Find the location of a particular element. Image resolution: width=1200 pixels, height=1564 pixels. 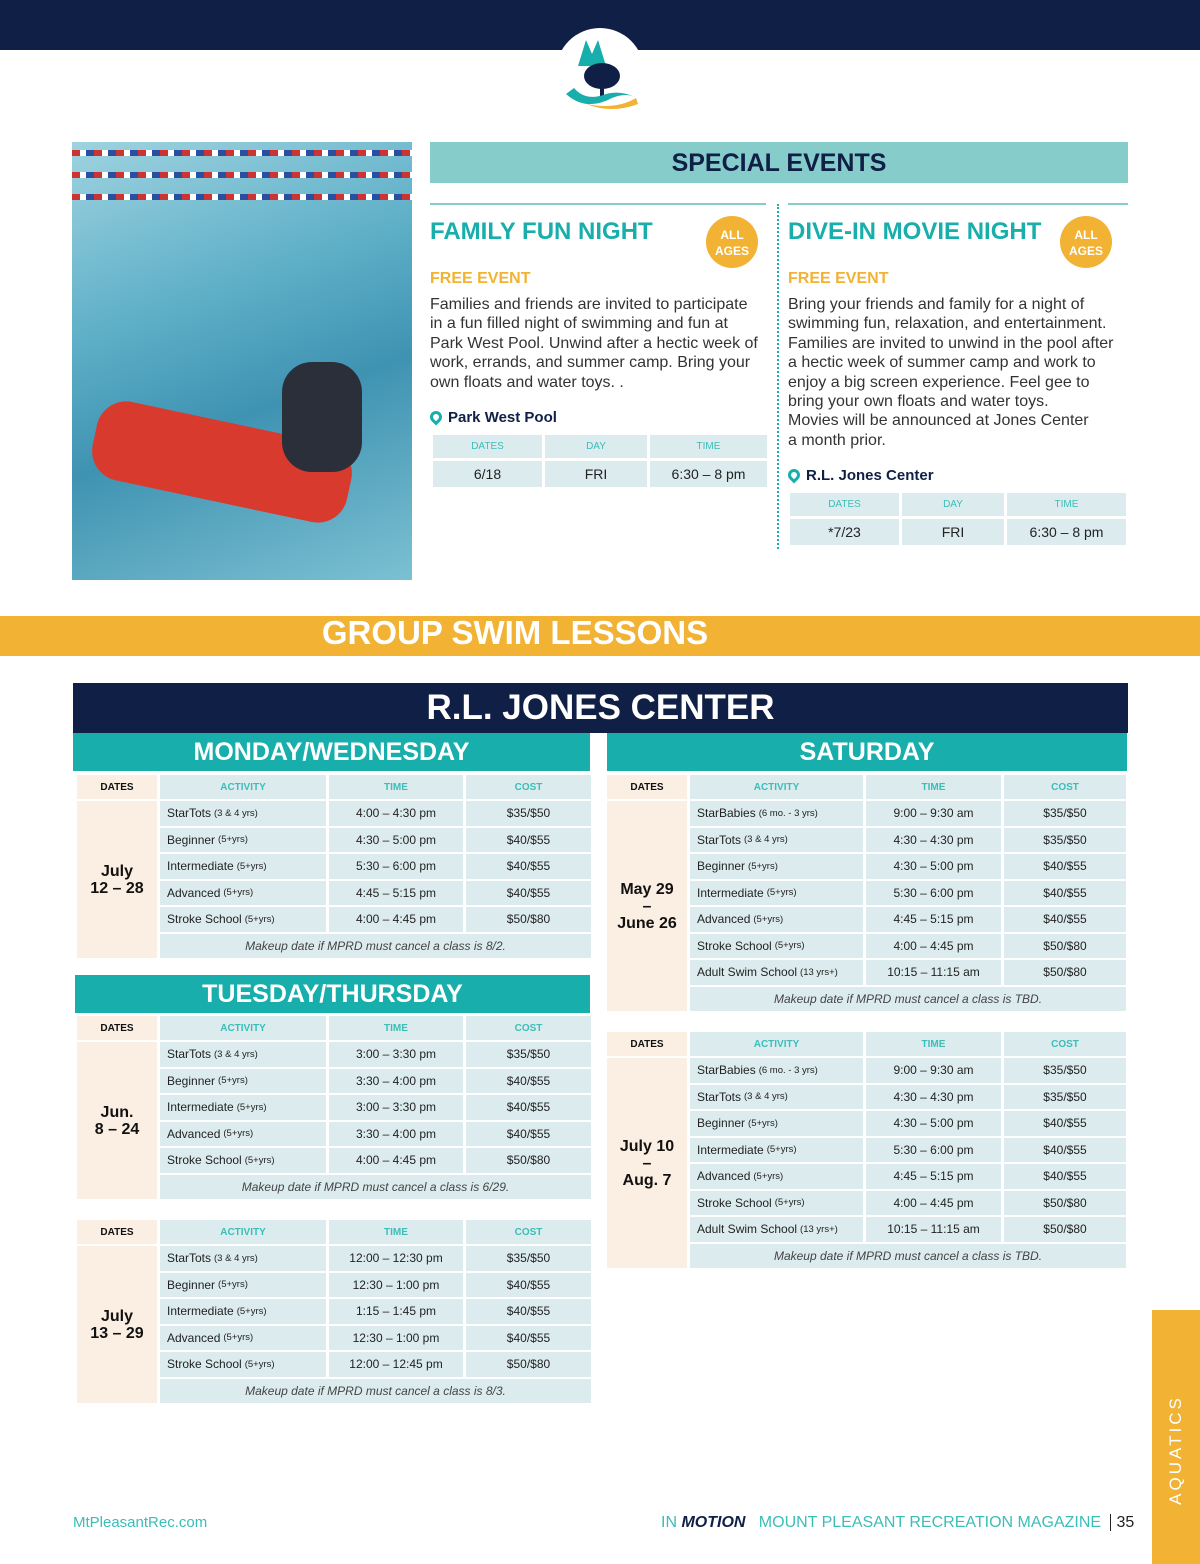

center-title: R.L. JONES CENTER is located at coordinates (600, 708).